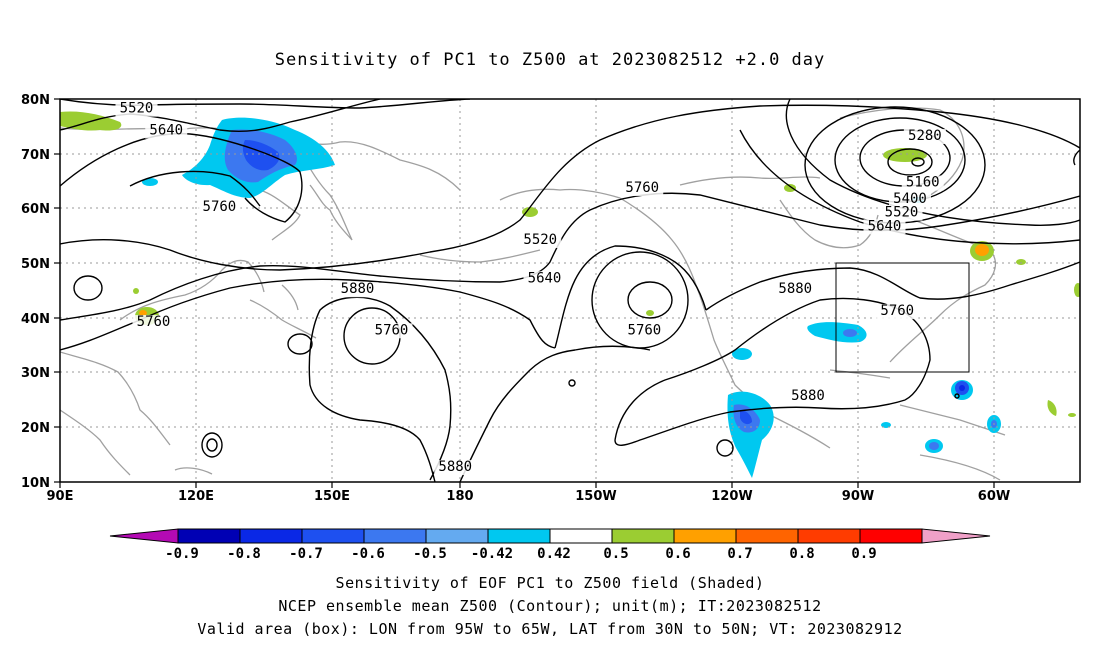 Image resolution: width=1100 pixels, height=650 pixels. I want to click on lon-labels: 90E 120E 150E 180 150W 120W 90W 60W, so click(529, 496).